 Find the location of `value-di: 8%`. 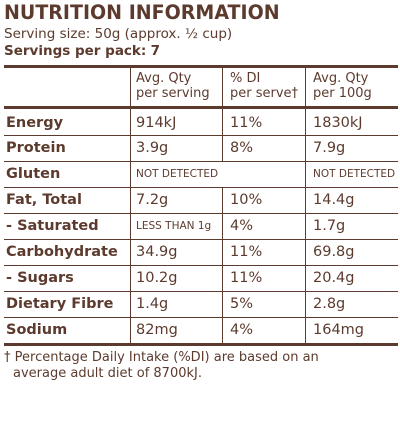

value-di: 8% is located at coordinates (242, 148).